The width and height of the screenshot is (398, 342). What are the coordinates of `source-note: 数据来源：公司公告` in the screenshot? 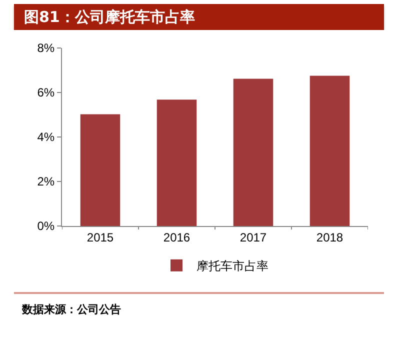 It's located at (72, 309).